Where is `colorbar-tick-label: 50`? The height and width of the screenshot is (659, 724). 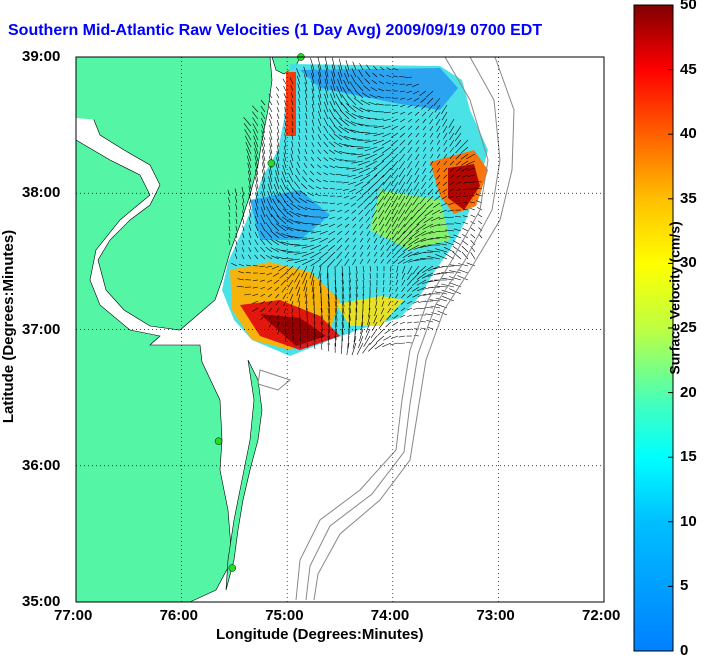 colorbar-tick-label: 50 is located at coordinates (688, 6).